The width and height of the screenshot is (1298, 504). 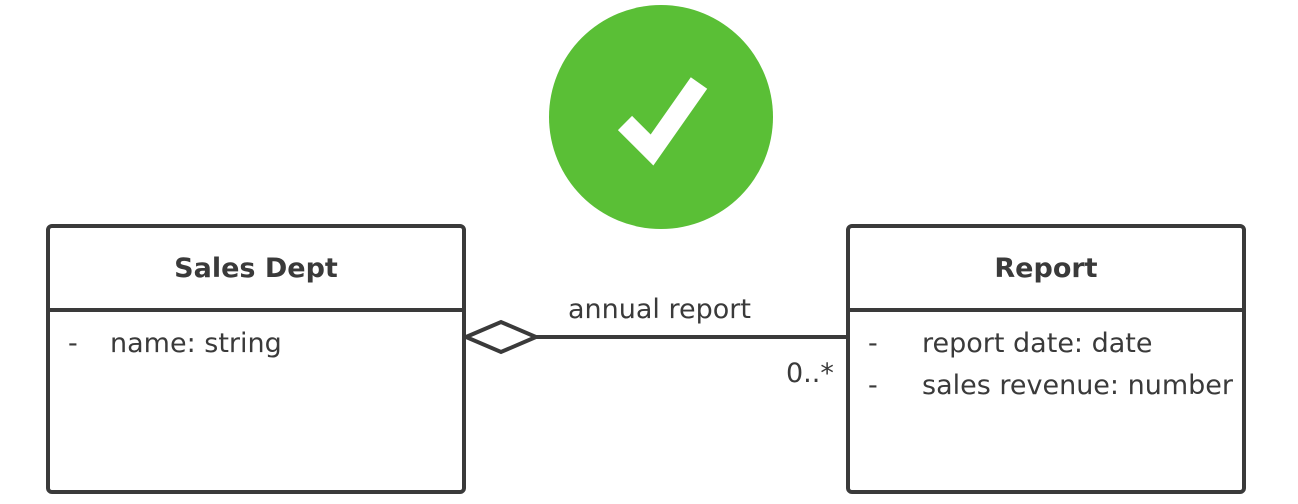 I want to click on class-attributes: - name: string, so click(x=256, y=338).